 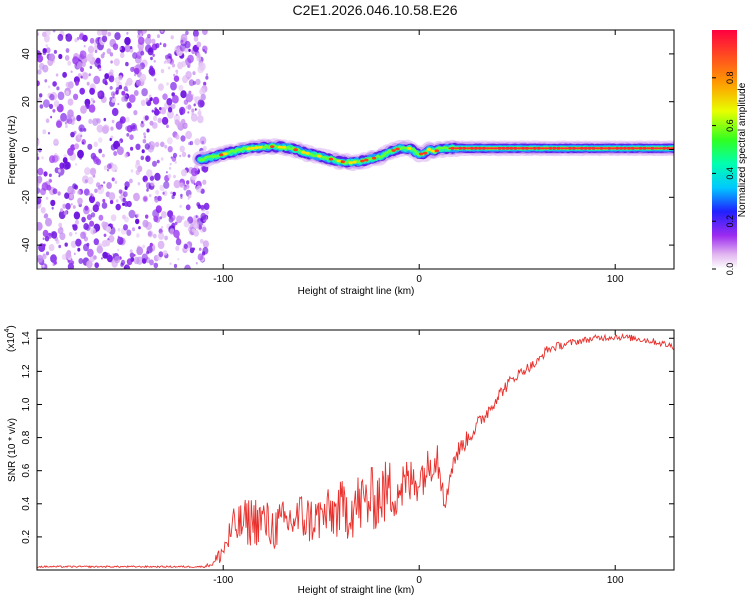 What do you see at coordinates (12, 450) in the screenshot?
I see `snr-y-axis-label: SNR (10 * v/v)` at bounding box center [12, 450].